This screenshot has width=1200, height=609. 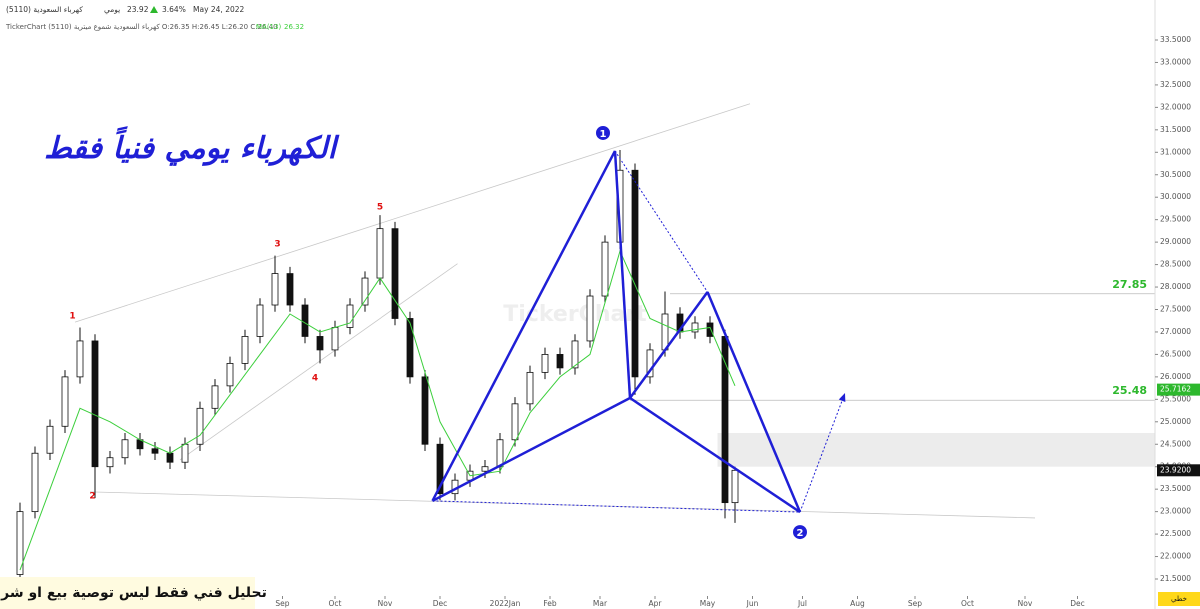 What do you see at coordinates (752, 603) in the screenshot?
I see `x-tick-label: Jun` at bounding box center [752, 603].